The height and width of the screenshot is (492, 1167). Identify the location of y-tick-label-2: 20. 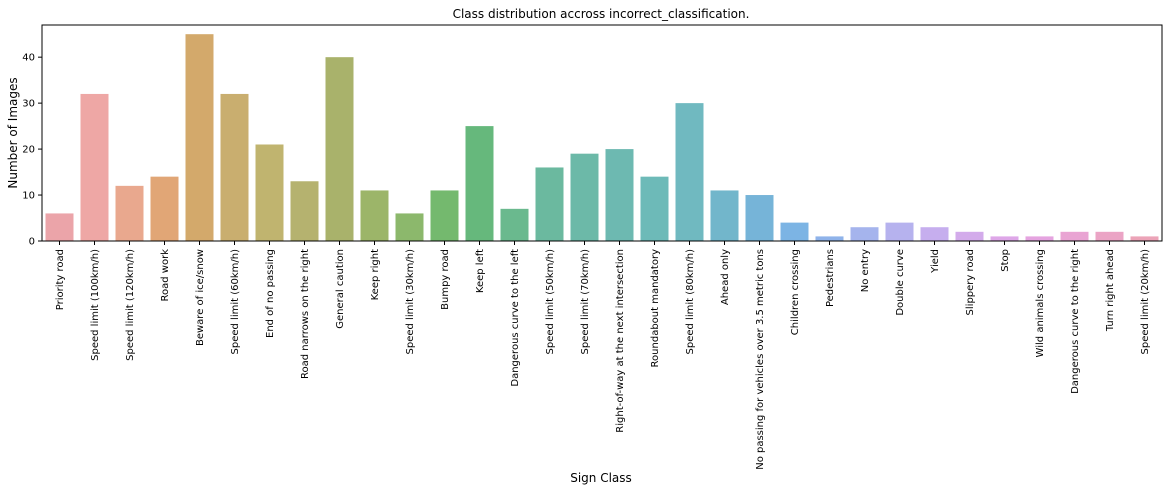
(28, 150).